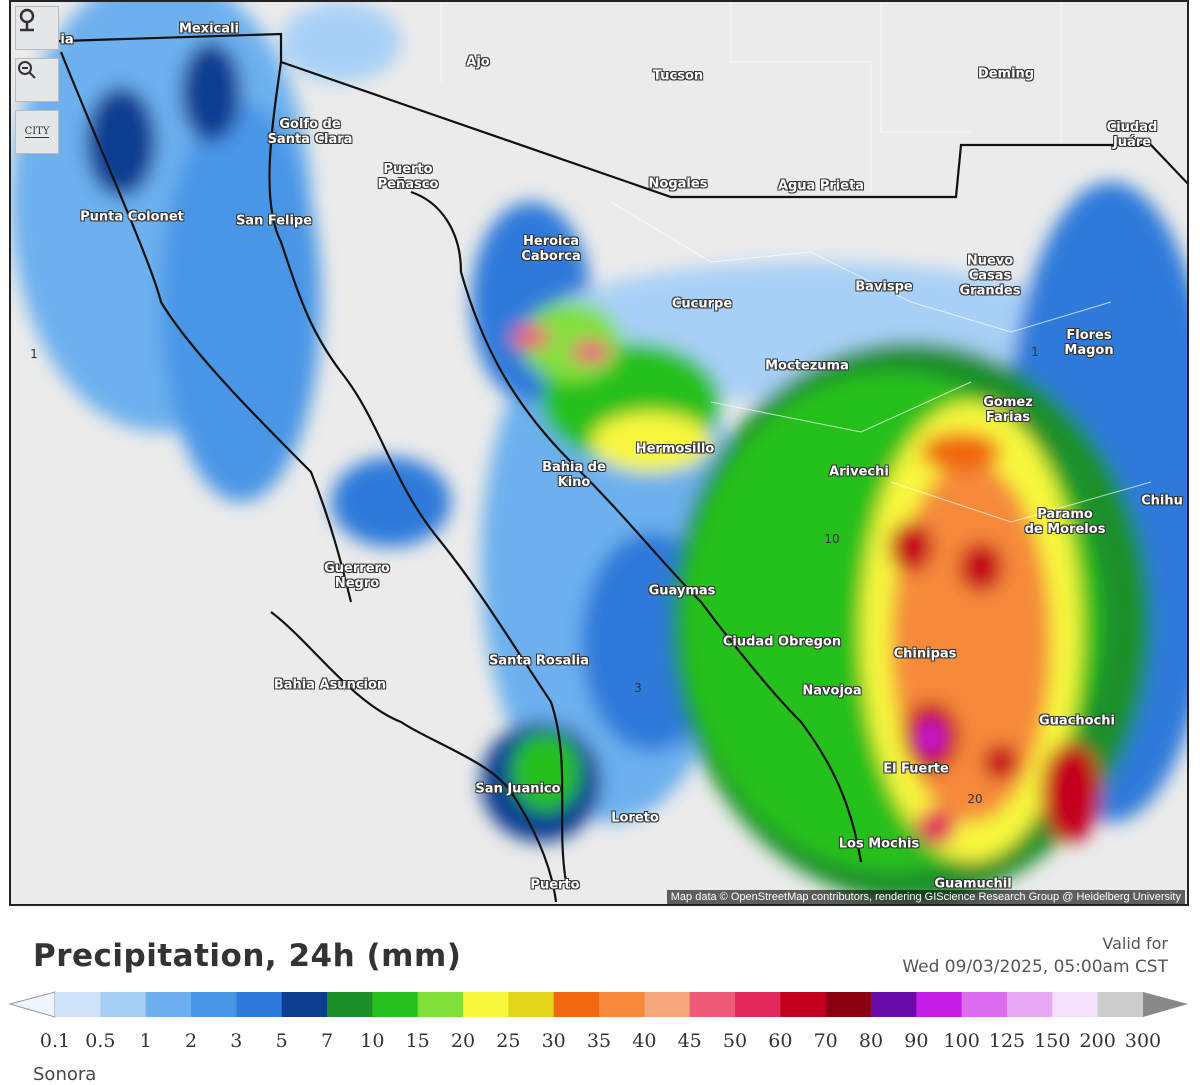 Image resolution: width=1200 pixels, height=1085 pixels. Describe the element at coordinates (247, 956) in the screenshot. I see `legend-title: Precipitation, 24h (mm)` at that location.